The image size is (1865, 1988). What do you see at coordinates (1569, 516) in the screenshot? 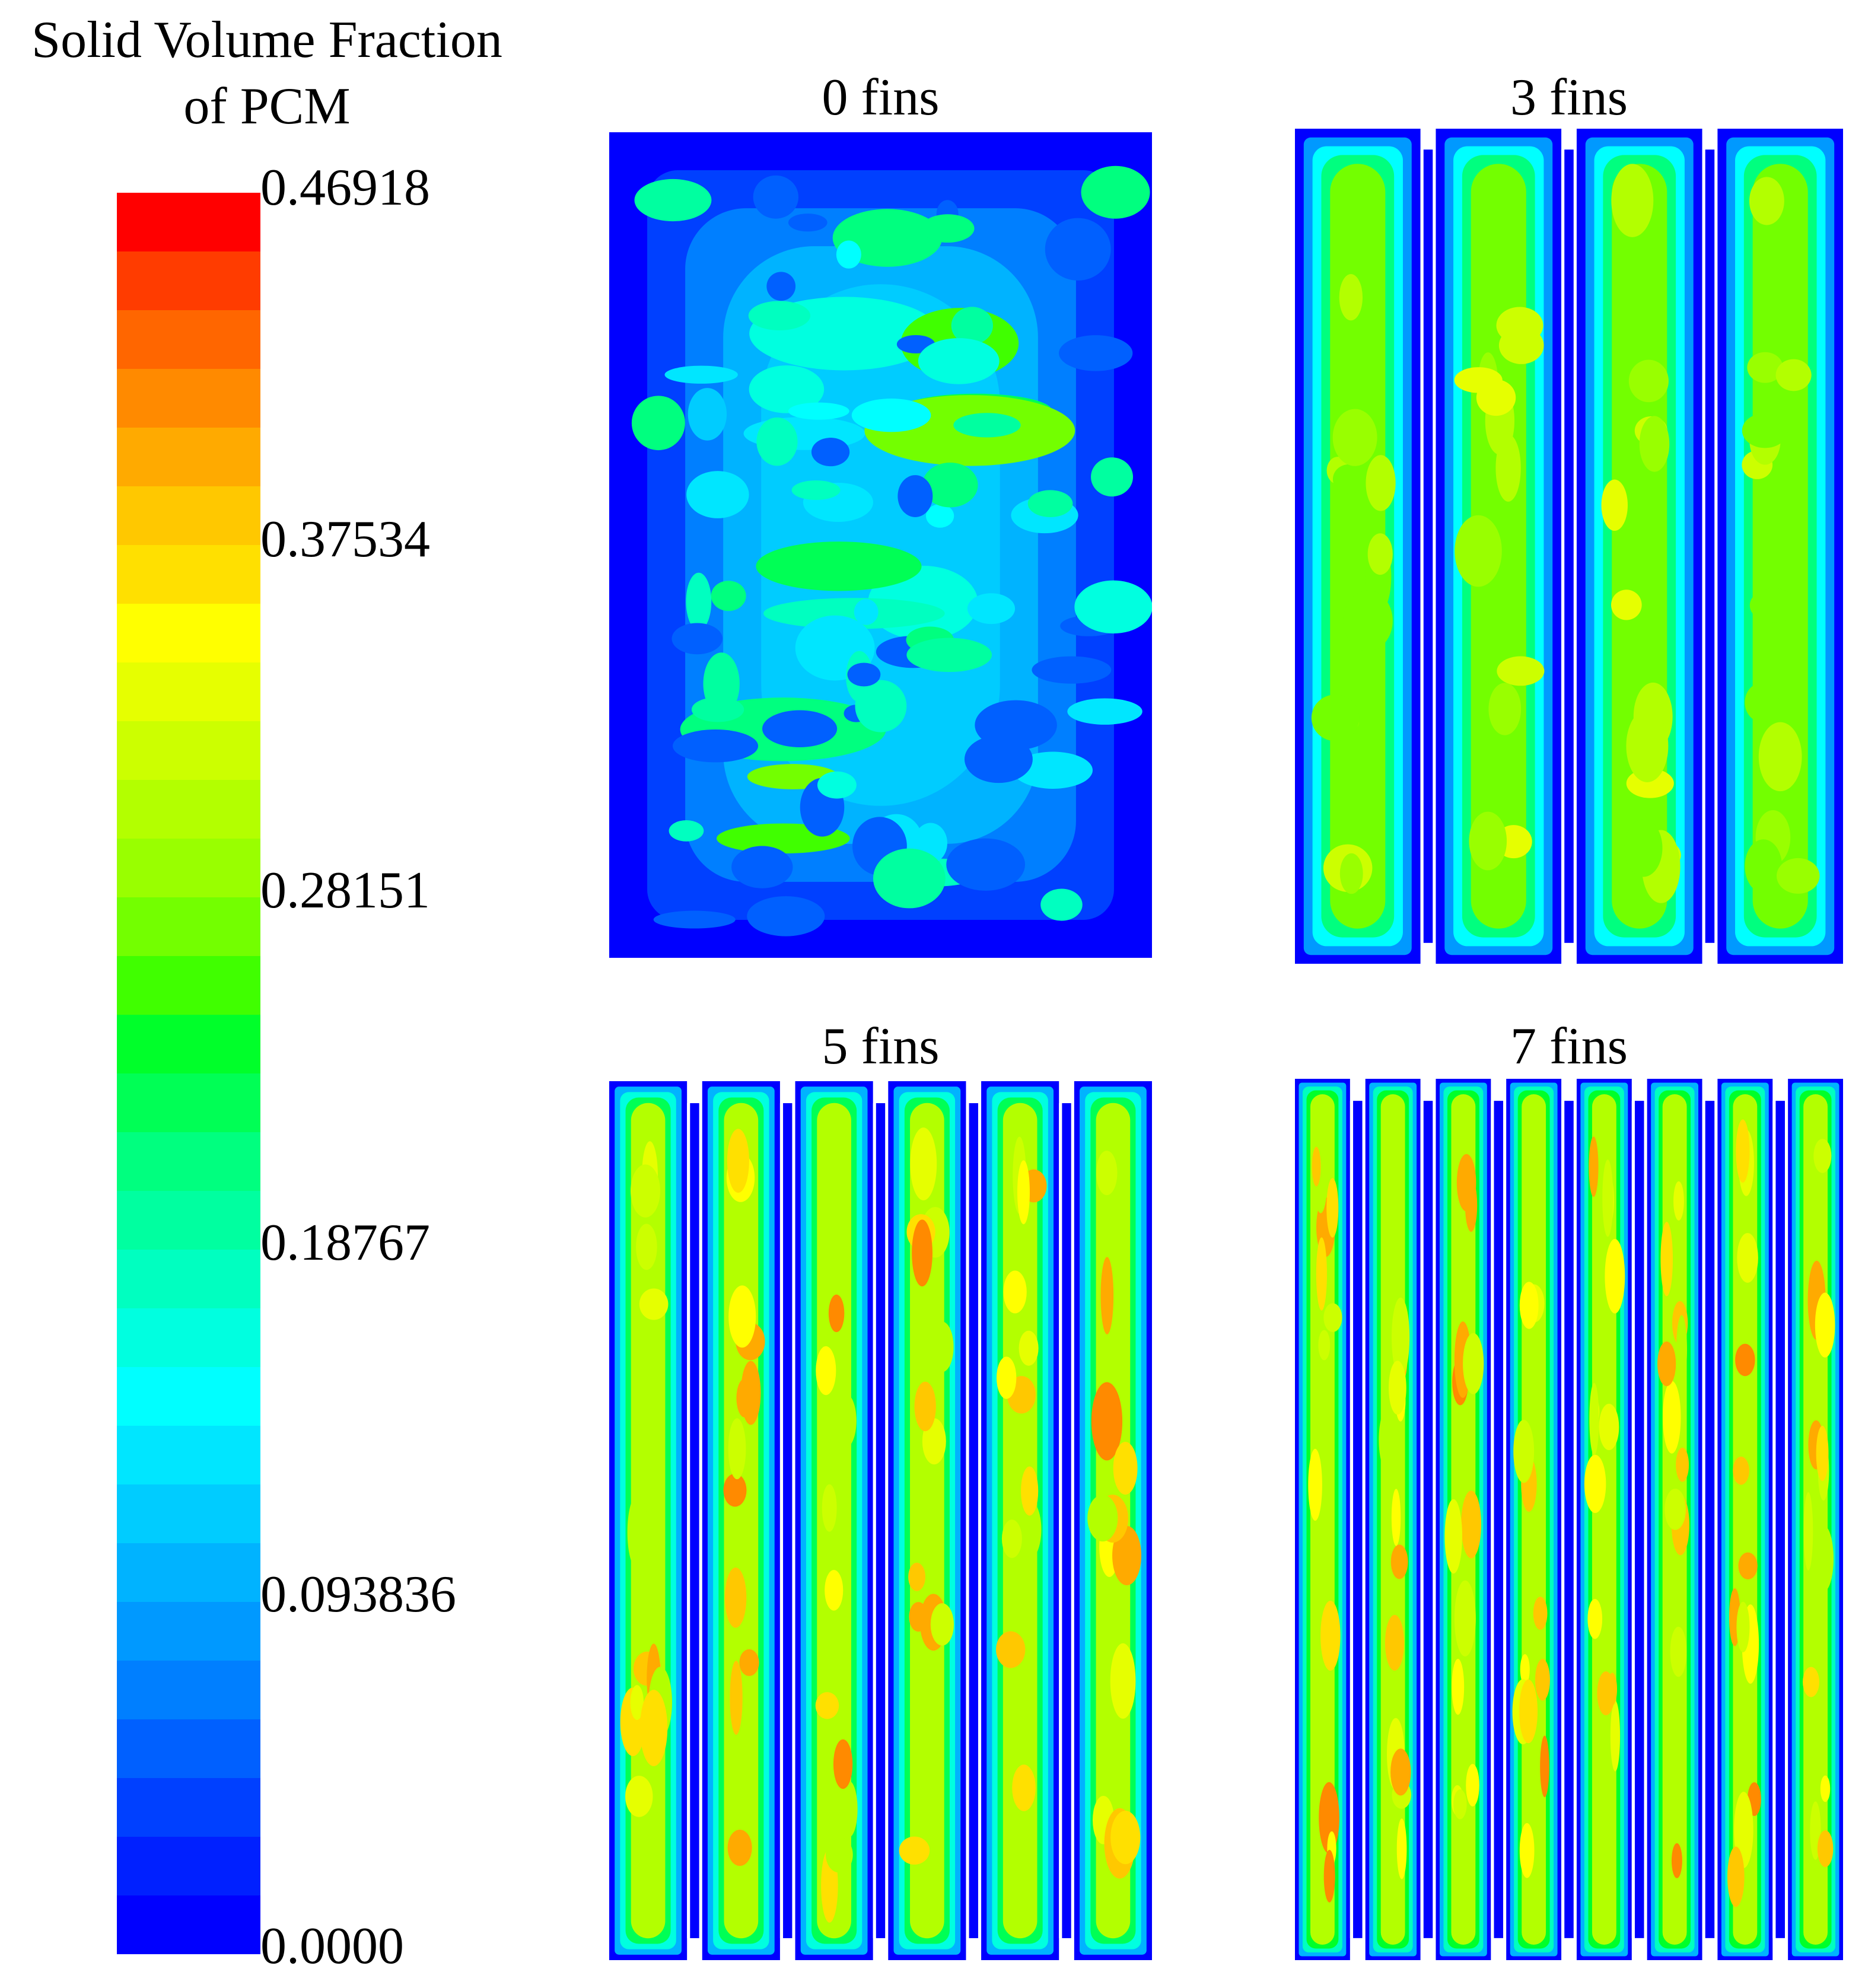
I see `panel-3-fins: 3 fins` at bounding box center [1569, 516].